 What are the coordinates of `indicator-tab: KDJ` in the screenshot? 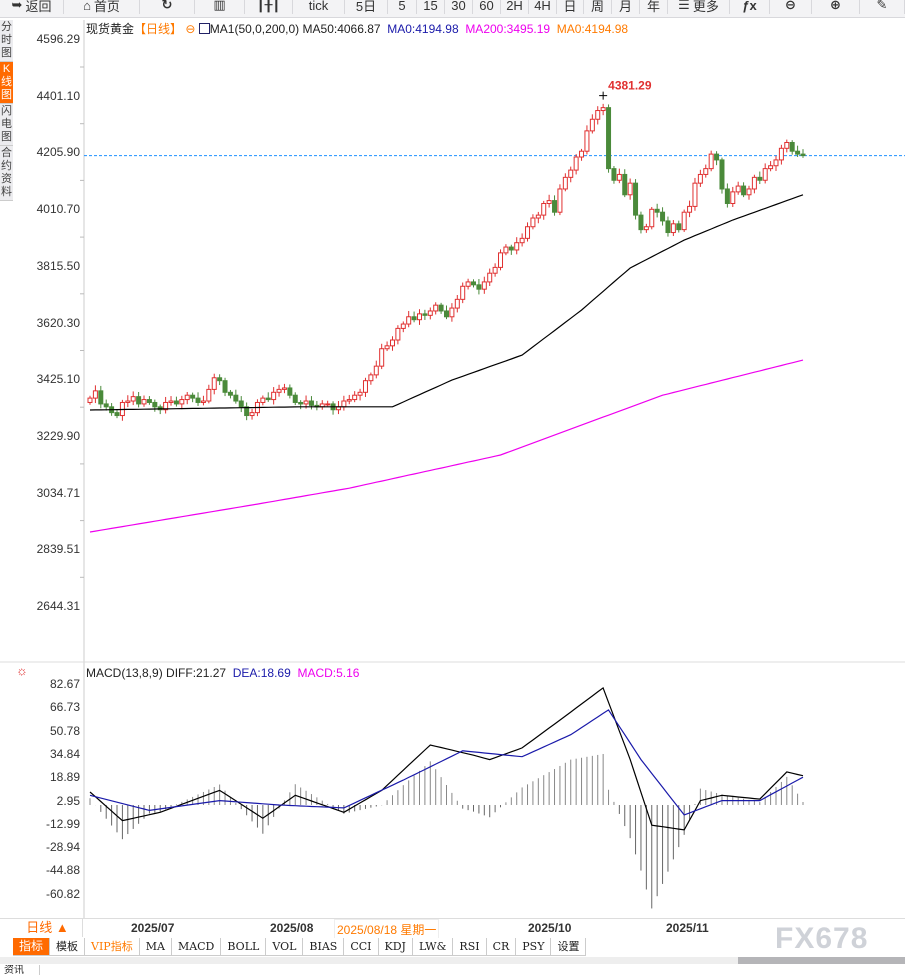 It's located at (395, 946).